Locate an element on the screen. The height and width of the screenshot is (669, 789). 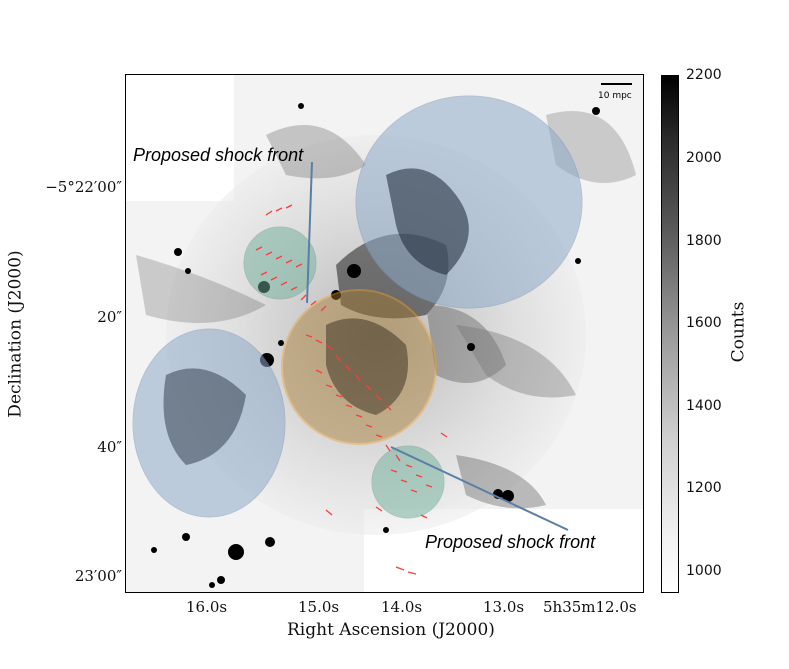
annotation-shock-front-lower: Proposed shock front is located at coordinates (510, 542).